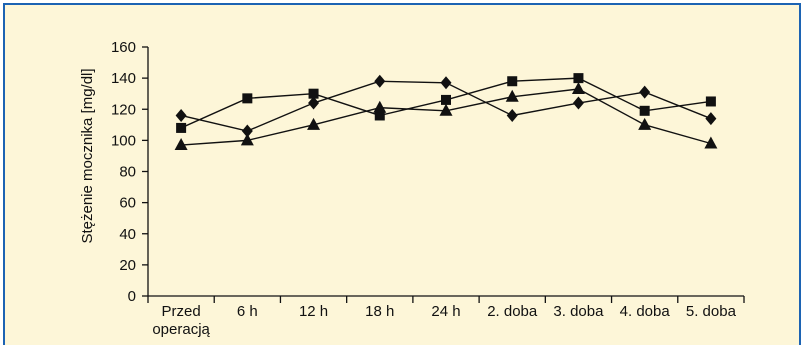 The height and width of the screenshot is (346, 808). Describe the element at coordinates (123, 140) in the screenshot. I see `y-tick-label: 100` at that location.